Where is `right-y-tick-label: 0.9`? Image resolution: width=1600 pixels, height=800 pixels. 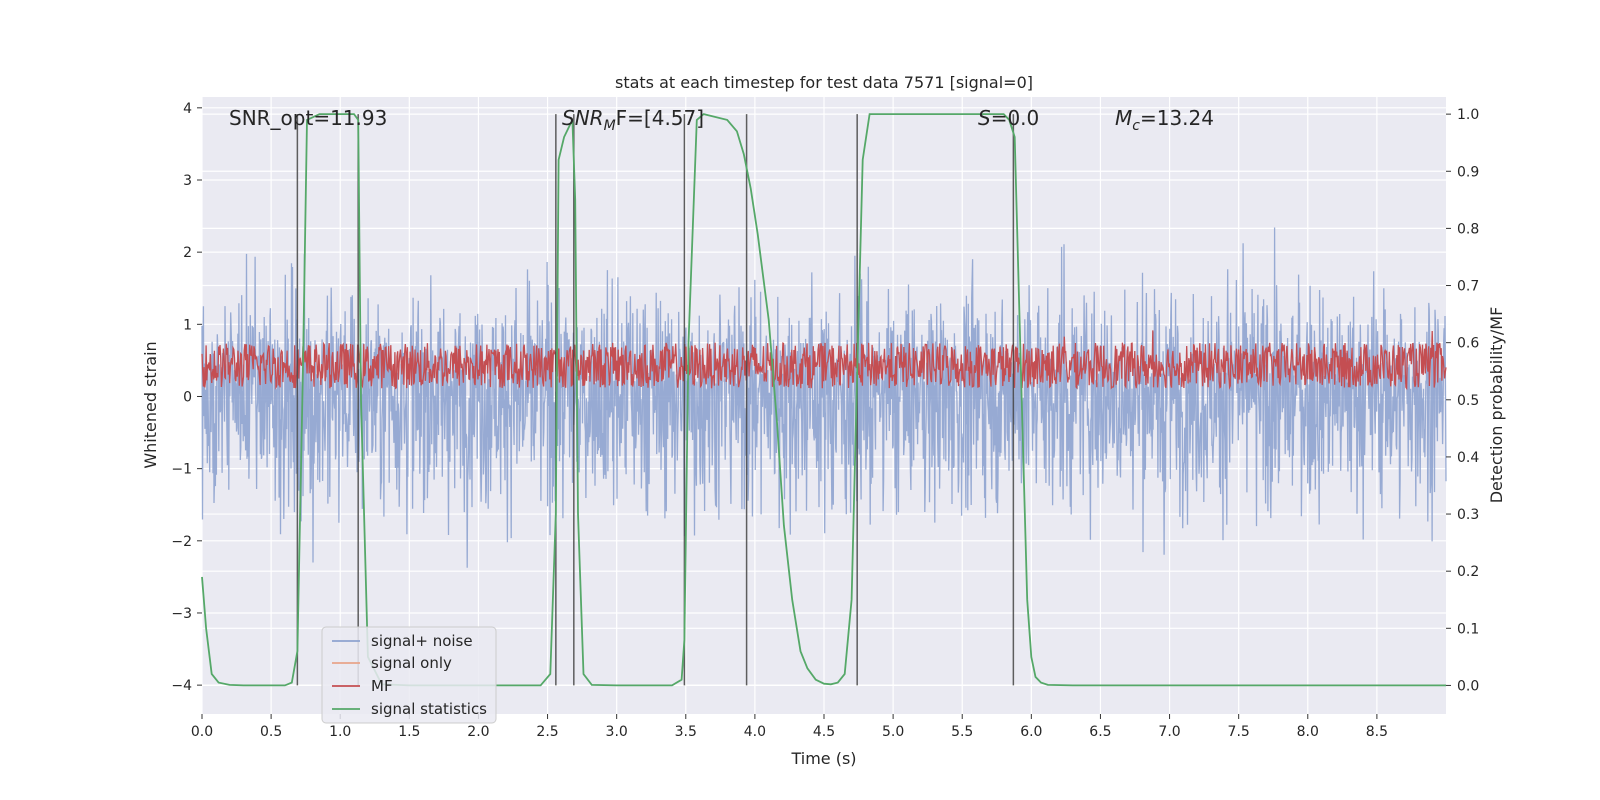 right-y-tick-label: 0.9 is located at coordinates (1468, 172).